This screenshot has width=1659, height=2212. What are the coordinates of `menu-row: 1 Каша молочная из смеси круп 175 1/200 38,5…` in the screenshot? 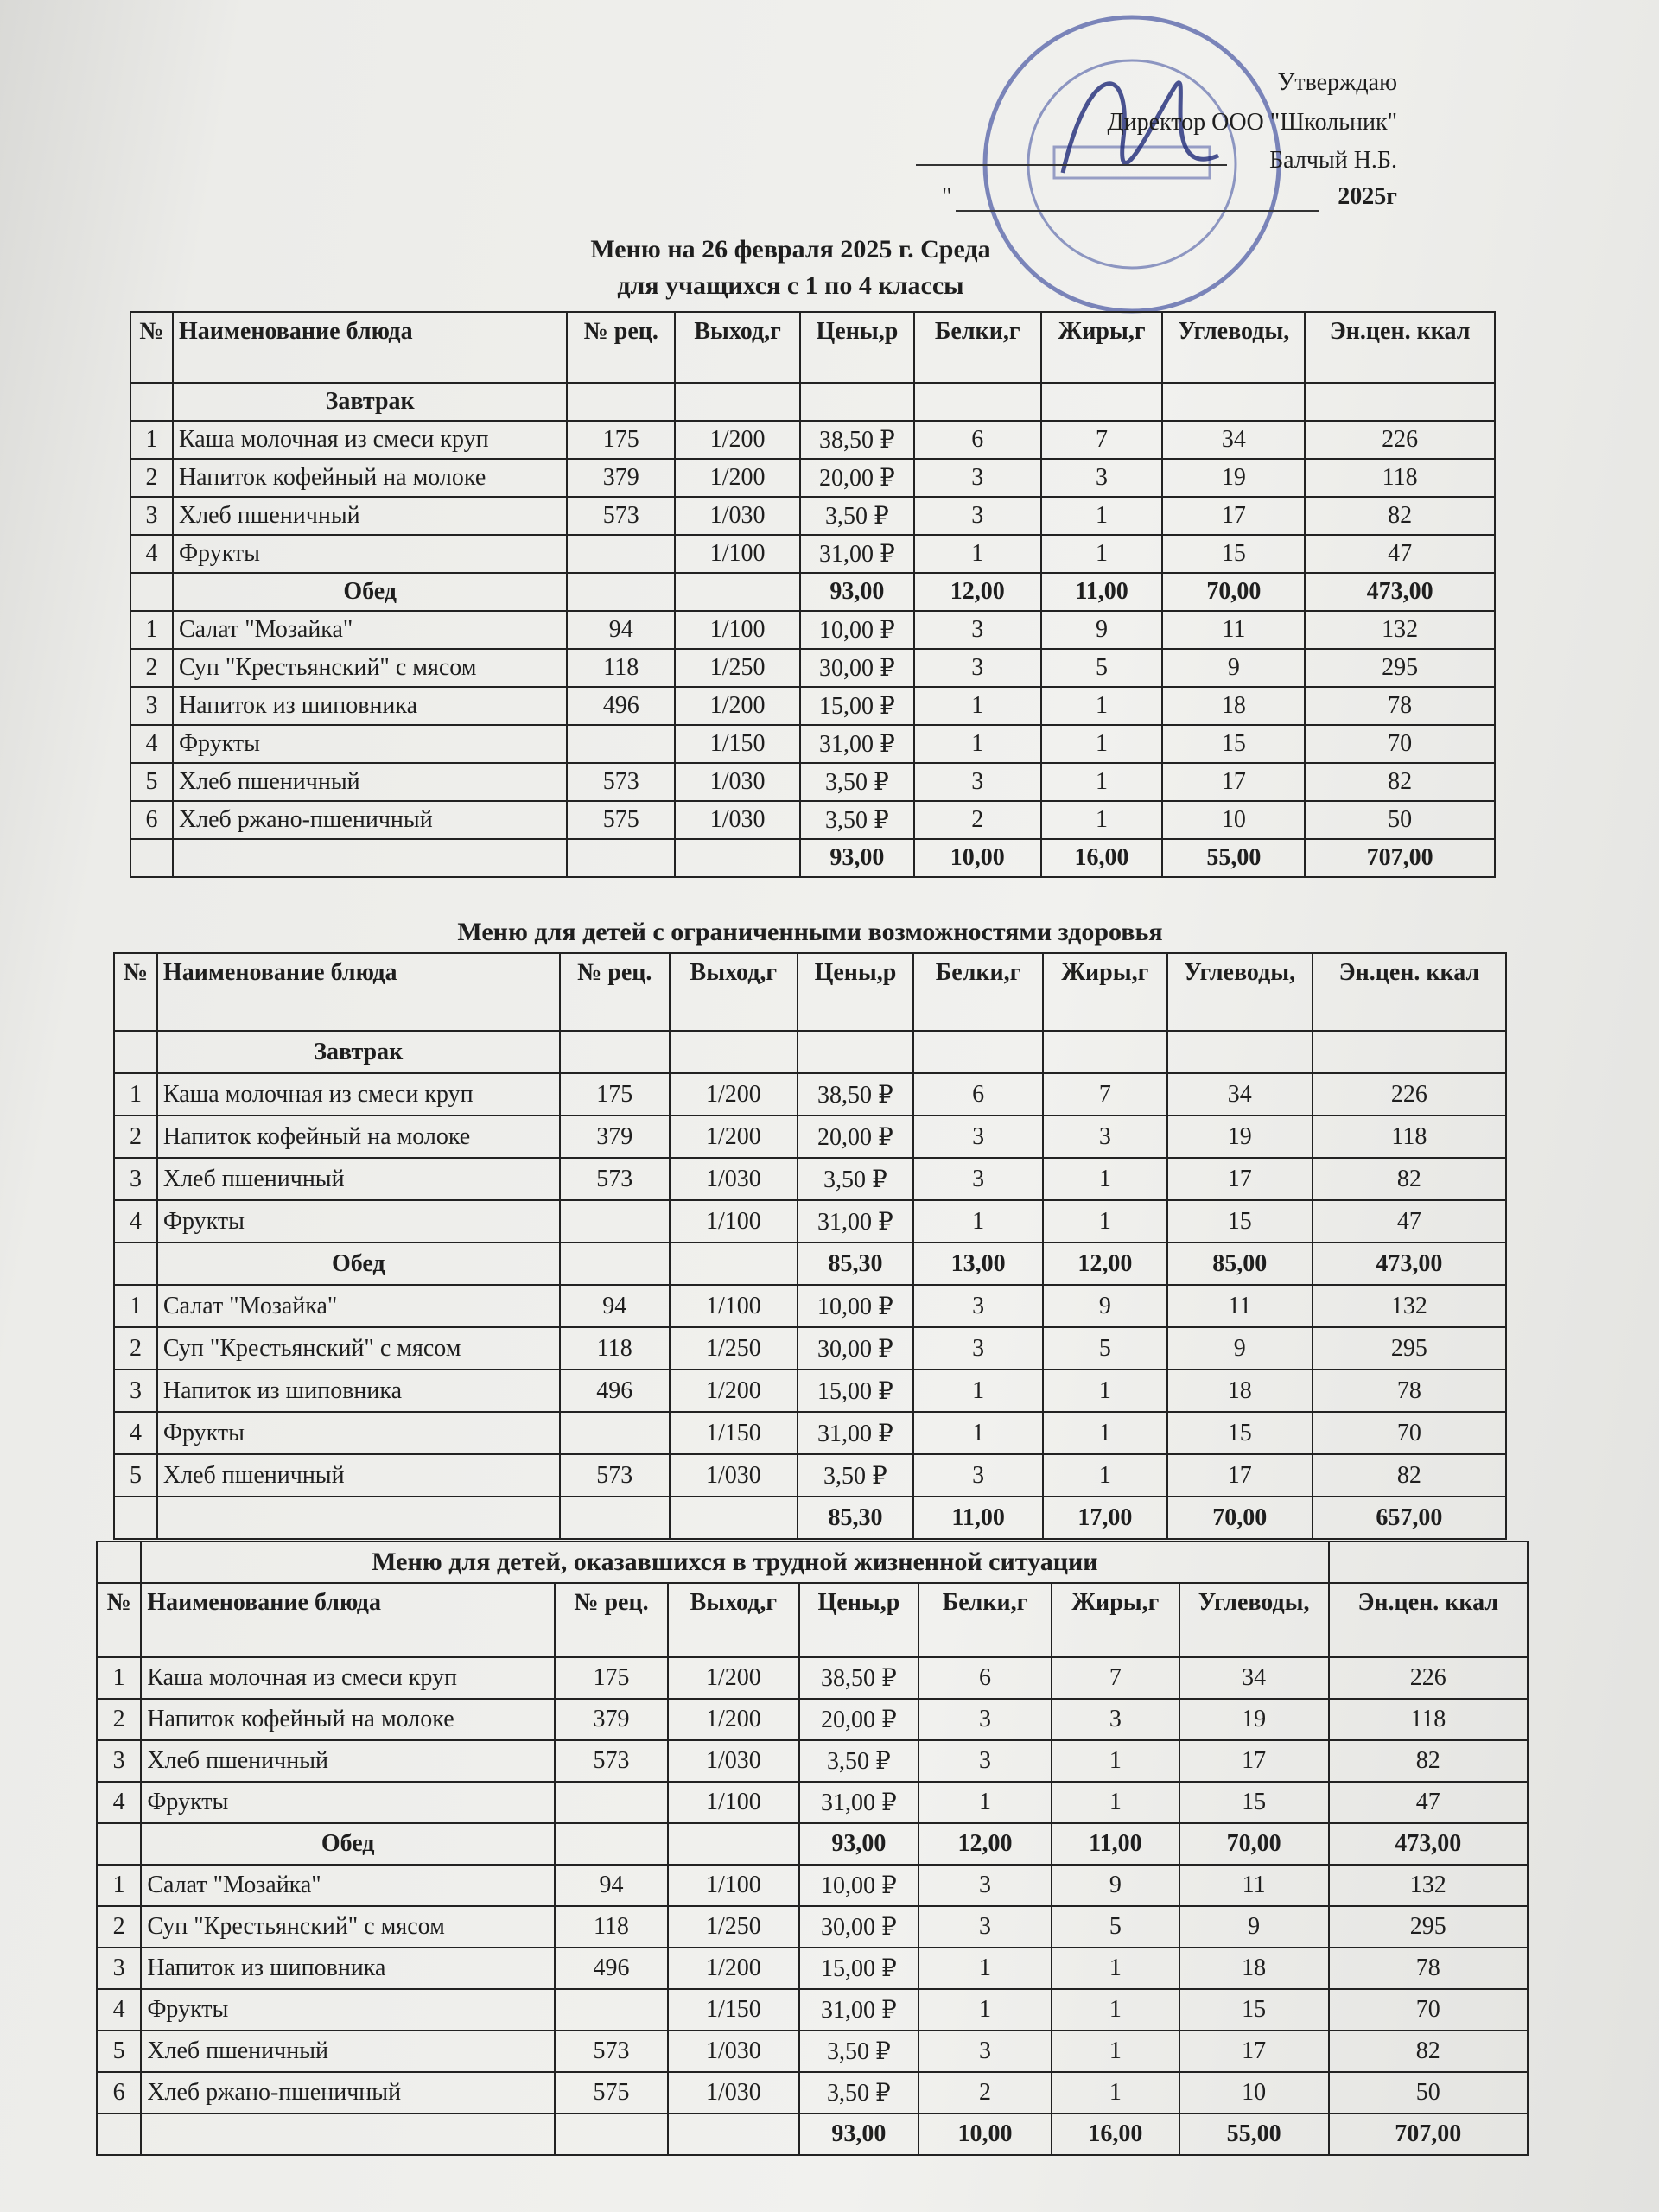 It's located at (813, 440).